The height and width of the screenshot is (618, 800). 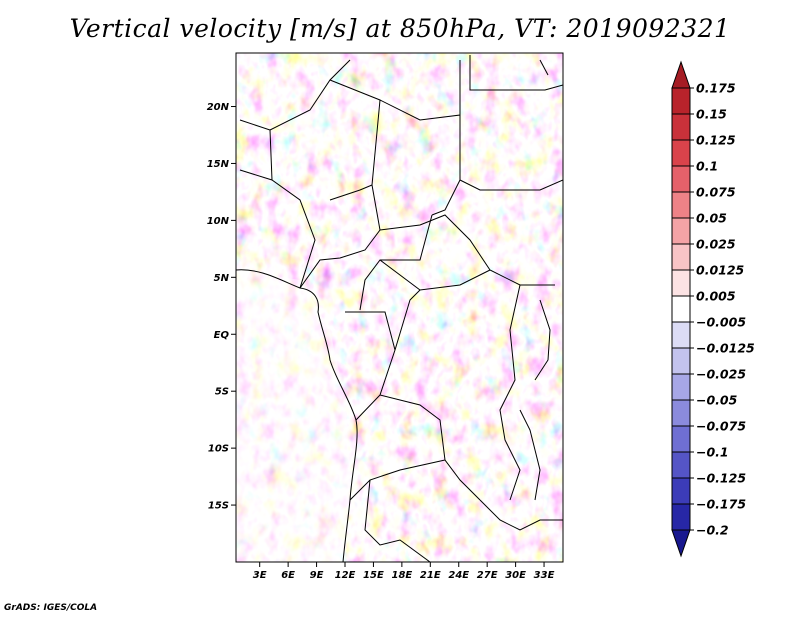 What do you see at coordinates (717, 400) in the screenshot?
I see `colorbar-label: −0.05` at bounding box center [717, 400].